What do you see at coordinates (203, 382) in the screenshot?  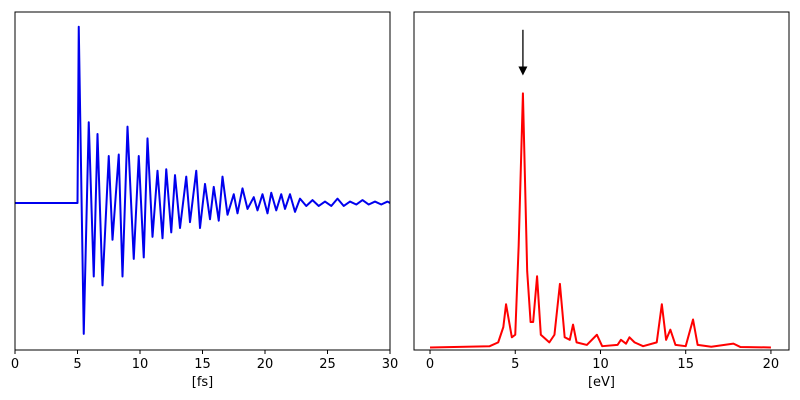 I see `x-axis-label: [fs]` at bounding box center [203, 382].